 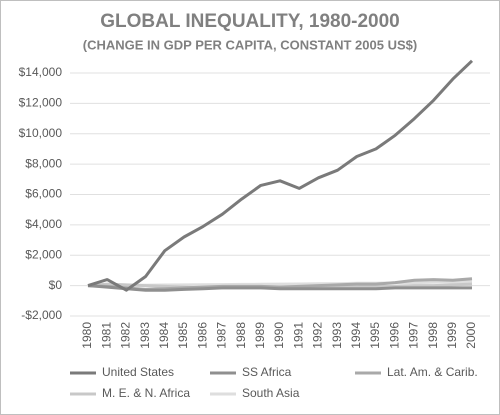 What do you see at coordinates (298, 335) in the screenshot?
I see `x-tick-label: 1991` at bounding box center [298, 335].